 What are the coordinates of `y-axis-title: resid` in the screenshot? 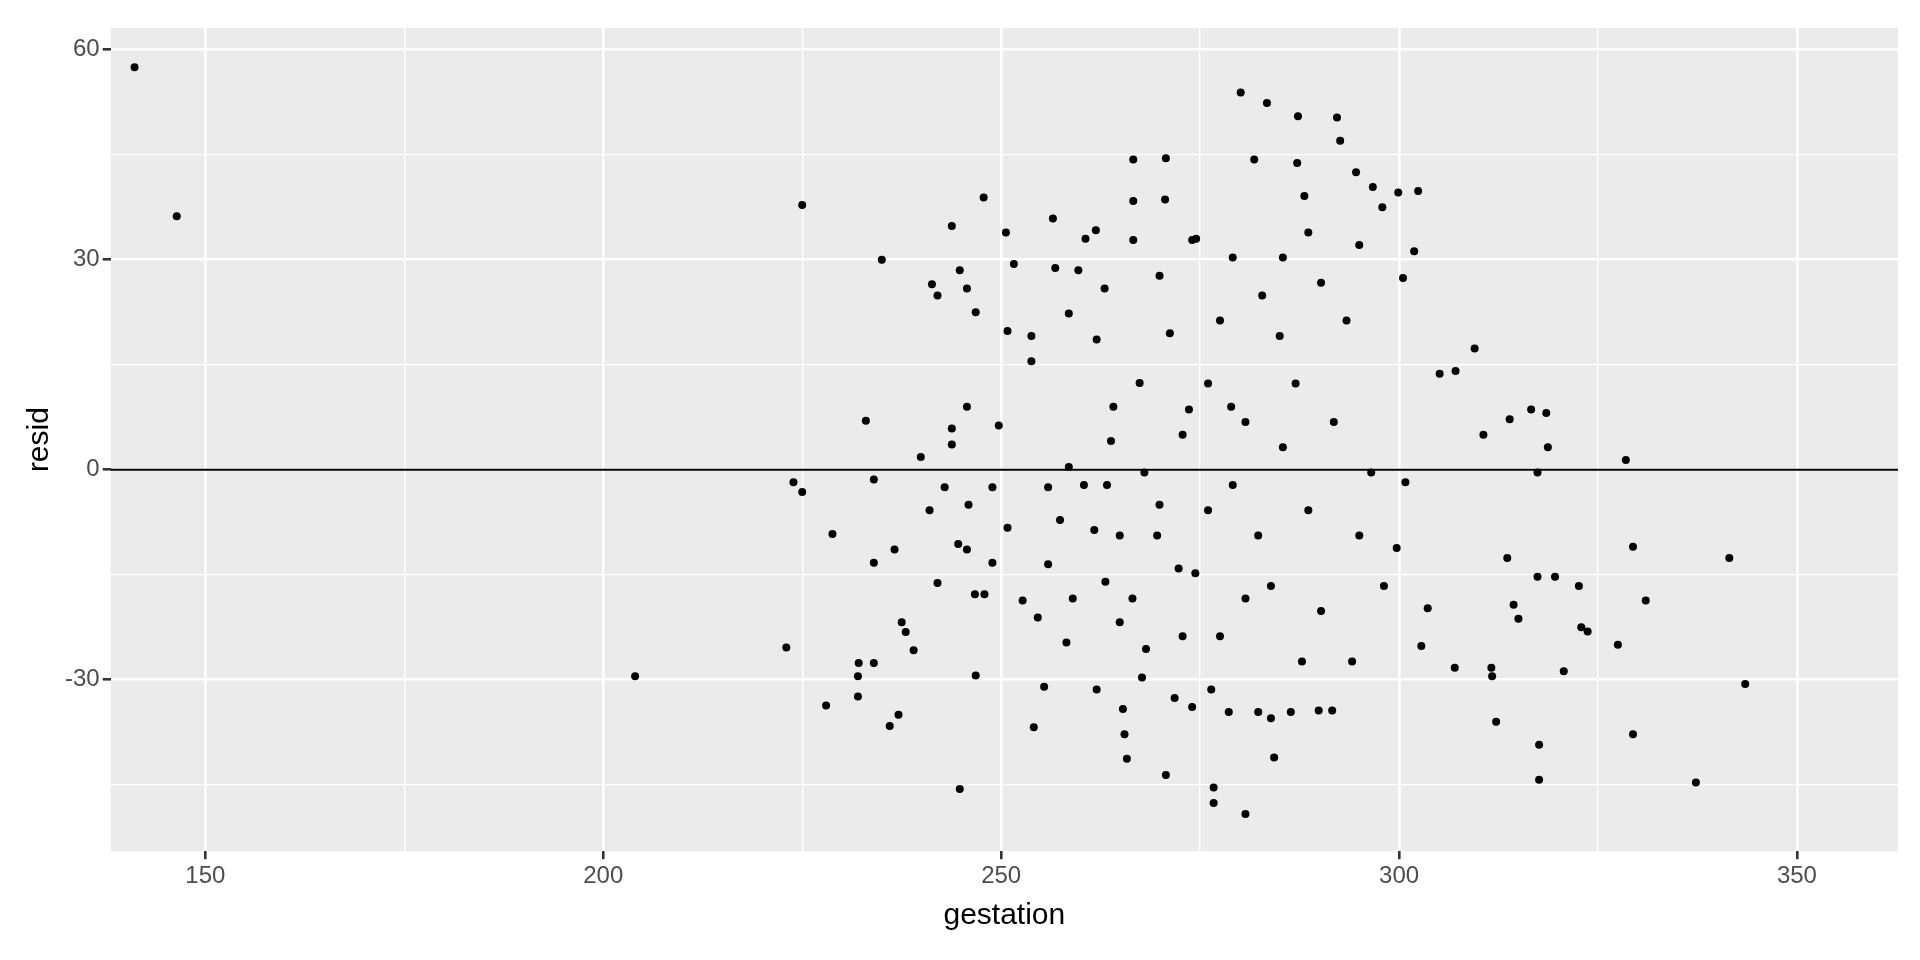 It's located at (38, 440).